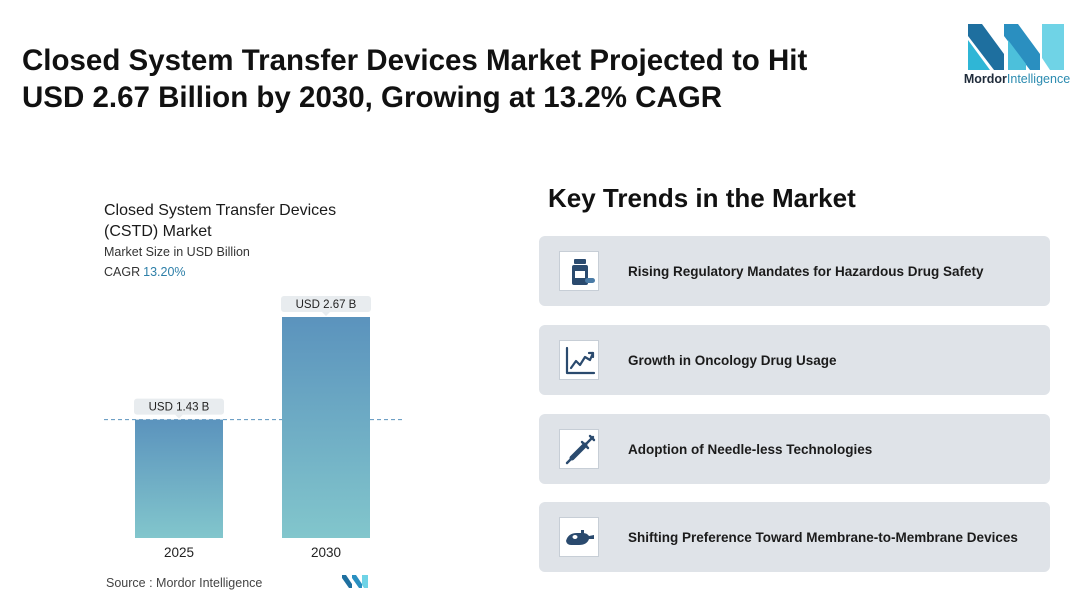 This screenshot has height=599, width=1080. I want to click on cagr-value: 13.20%, so click(164, 272).